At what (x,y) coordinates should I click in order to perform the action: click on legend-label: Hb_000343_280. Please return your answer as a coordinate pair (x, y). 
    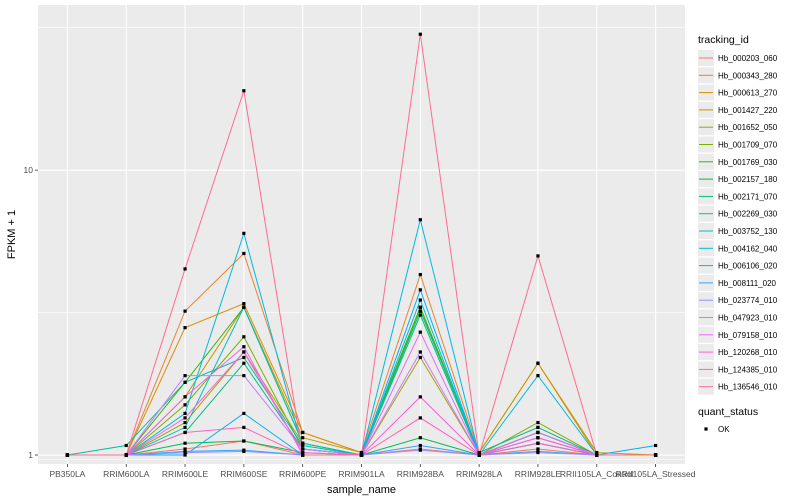
    Looking at the image, I should click on (748, 75).